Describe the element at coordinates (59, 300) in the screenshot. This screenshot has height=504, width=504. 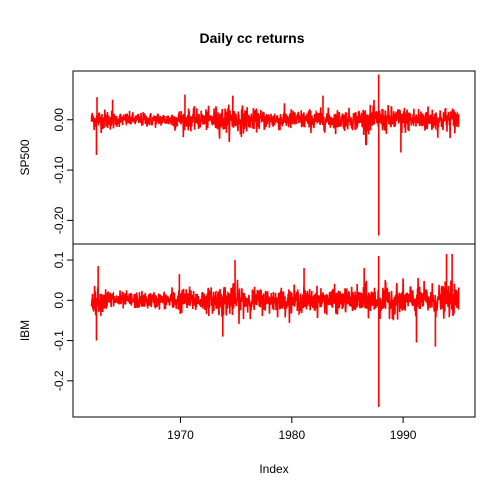
I see `y-tick-label-ibm: 0.0` at that location.